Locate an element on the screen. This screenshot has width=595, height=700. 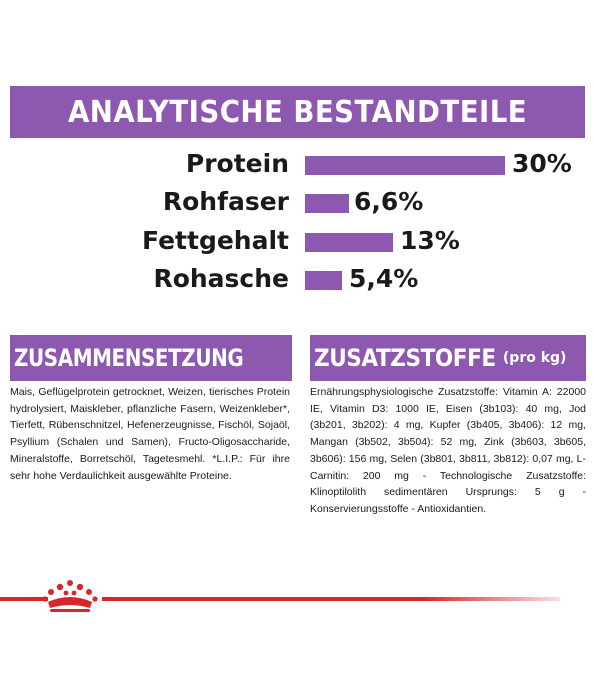
nutrient-row-fettgehalt: Fettgehalt 13% is located at coordinates (297, 241).